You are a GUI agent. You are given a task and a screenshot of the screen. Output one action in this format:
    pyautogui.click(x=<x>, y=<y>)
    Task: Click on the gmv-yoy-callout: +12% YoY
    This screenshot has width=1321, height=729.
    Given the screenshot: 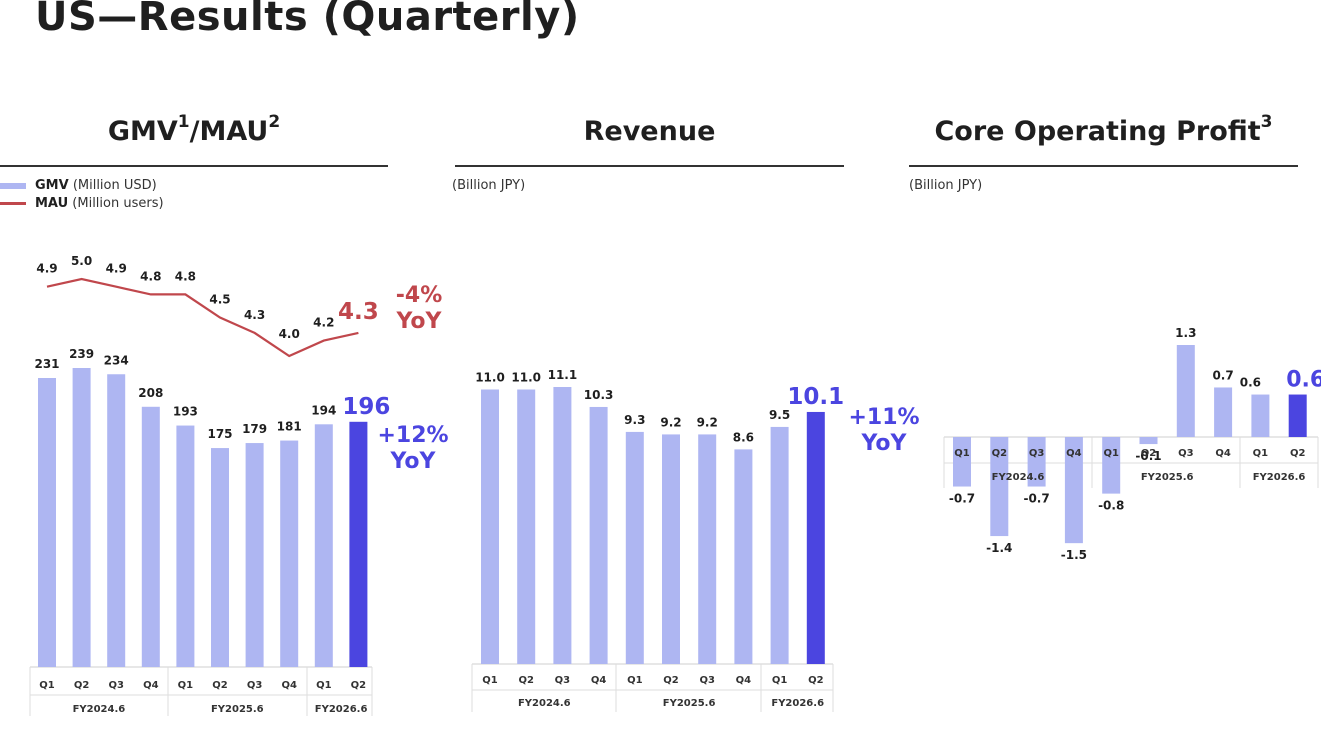 What is the action you would take?
    pyautogui.click(x=413, y=449)
    